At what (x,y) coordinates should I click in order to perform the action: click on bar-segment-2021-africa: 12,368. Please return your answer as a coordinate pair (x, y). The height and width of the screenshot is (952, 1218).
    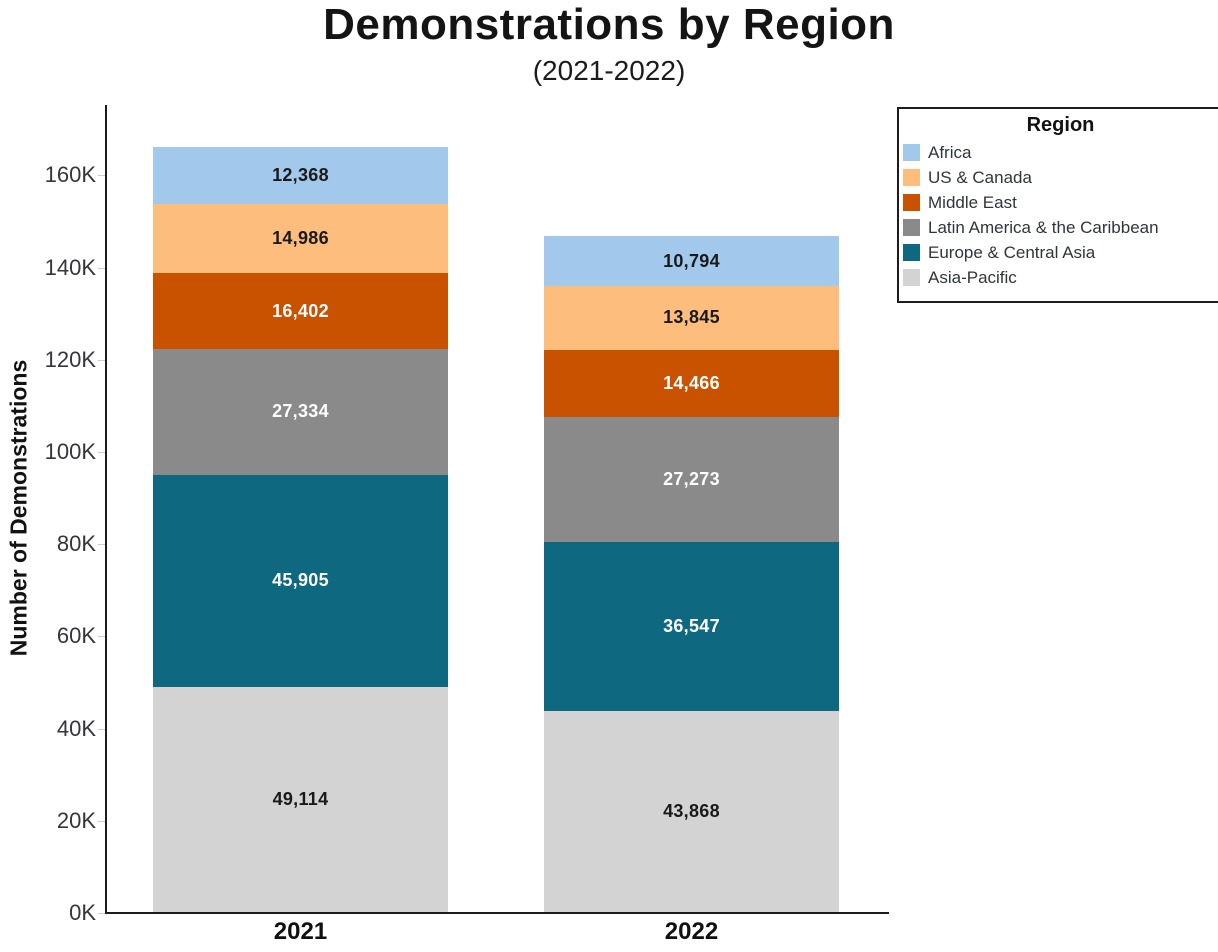
    Looking at the image, I should click on (300, 176).